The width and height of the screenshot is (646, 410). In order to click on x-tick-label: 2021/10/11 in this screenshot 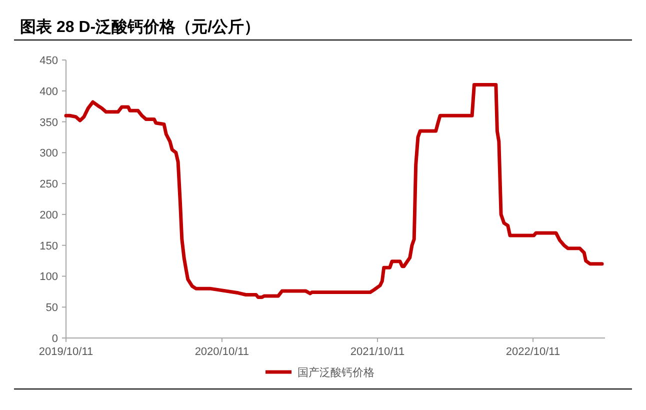, I will do `click(377, 352)`.